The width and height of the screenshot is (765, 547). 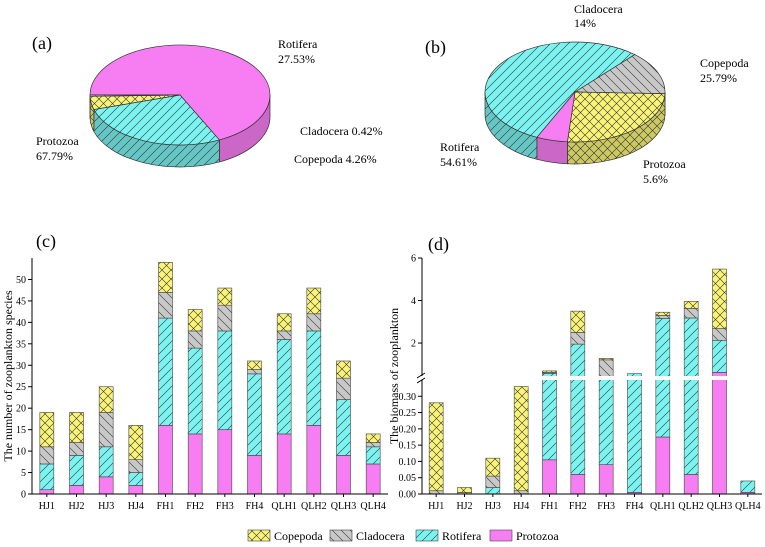 What do you see at coordinates (54, 156) in the screenshot?
I see `pie-a-protozoa-value: 67.79%` at bounding box center [54, 156].